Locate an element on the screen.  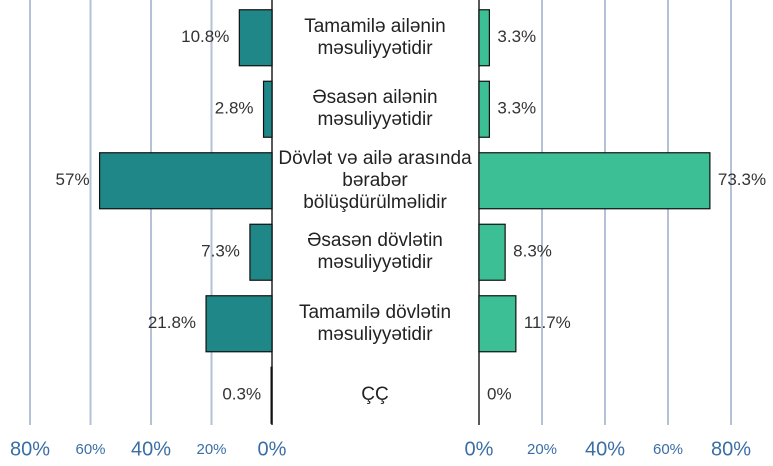
category-label: Tamamilə ailənin məsuliyyətidir is located at coordinates (375, 37).